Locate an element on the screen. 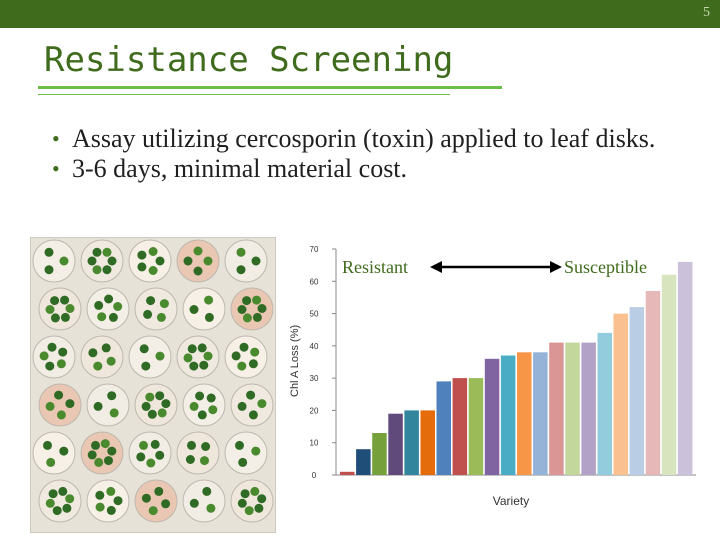 This screenshot has width=720, height=542. double-arrow-icon is located at coordinates (496, 267).